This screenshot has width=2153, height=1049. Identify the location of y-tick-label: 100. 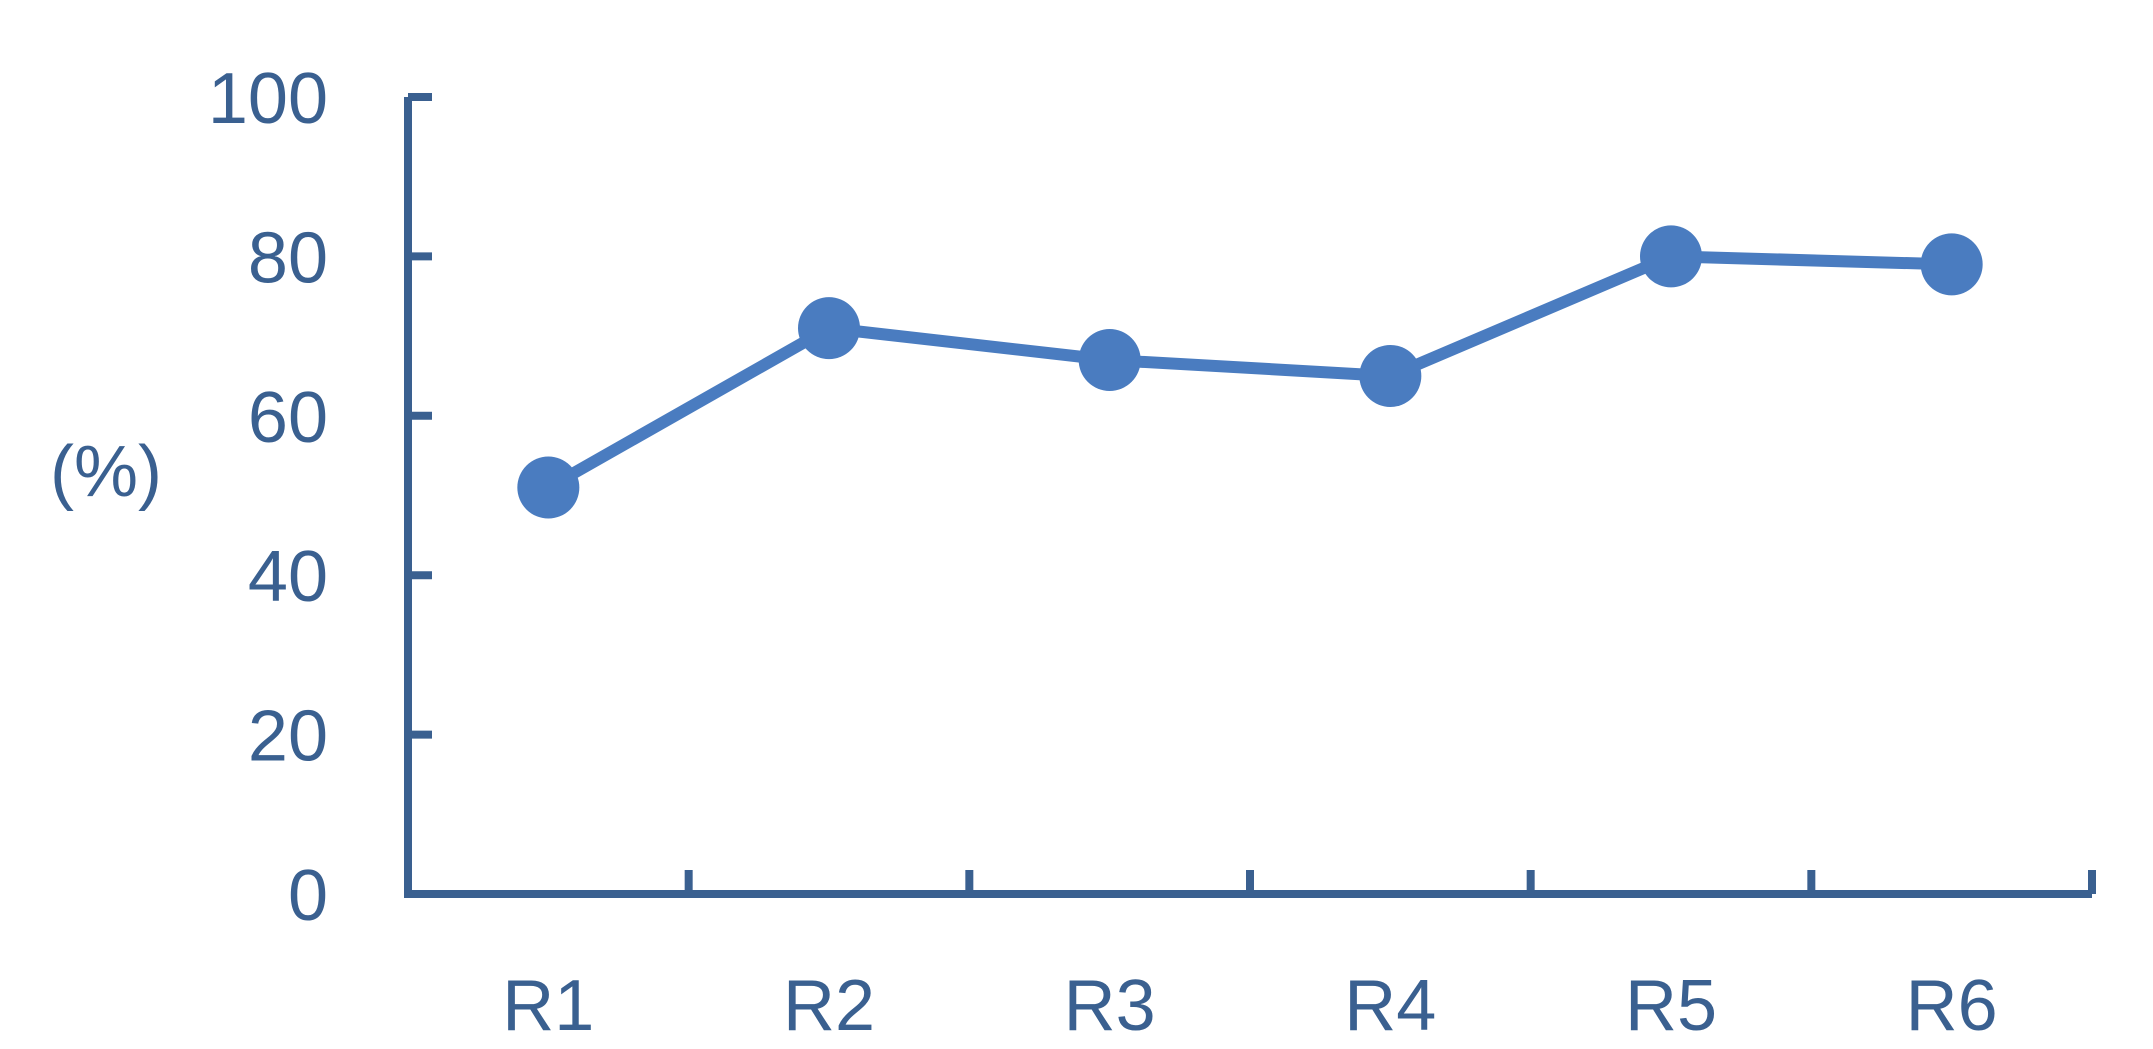
(268, 99).